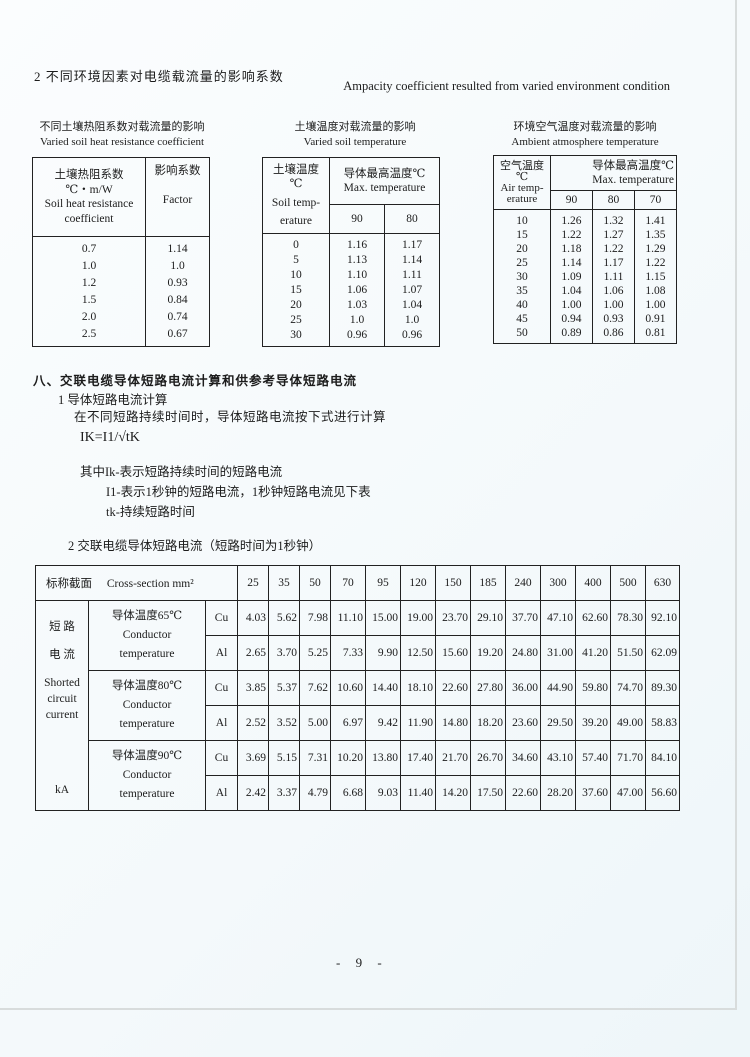 This screenshot has width=750, height=1057. Describe the element at coordinates (89, 266) in the screenshot. I see `row-key: 1.0` at that location.